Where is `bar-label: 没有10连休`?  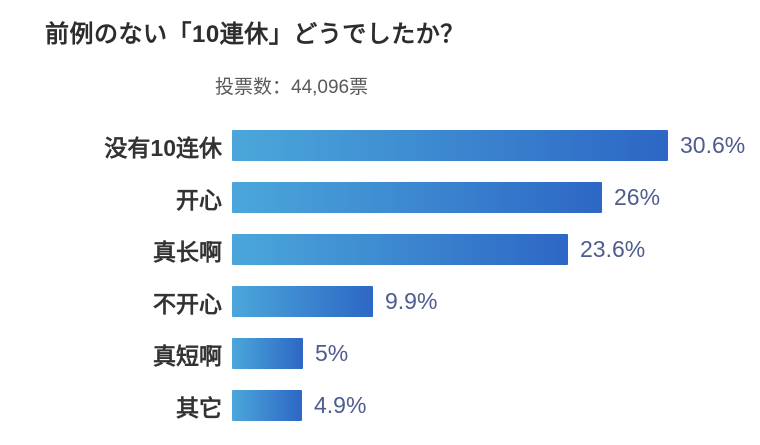
bar-label: 没有10连休 is located at coordinates (163, 147).